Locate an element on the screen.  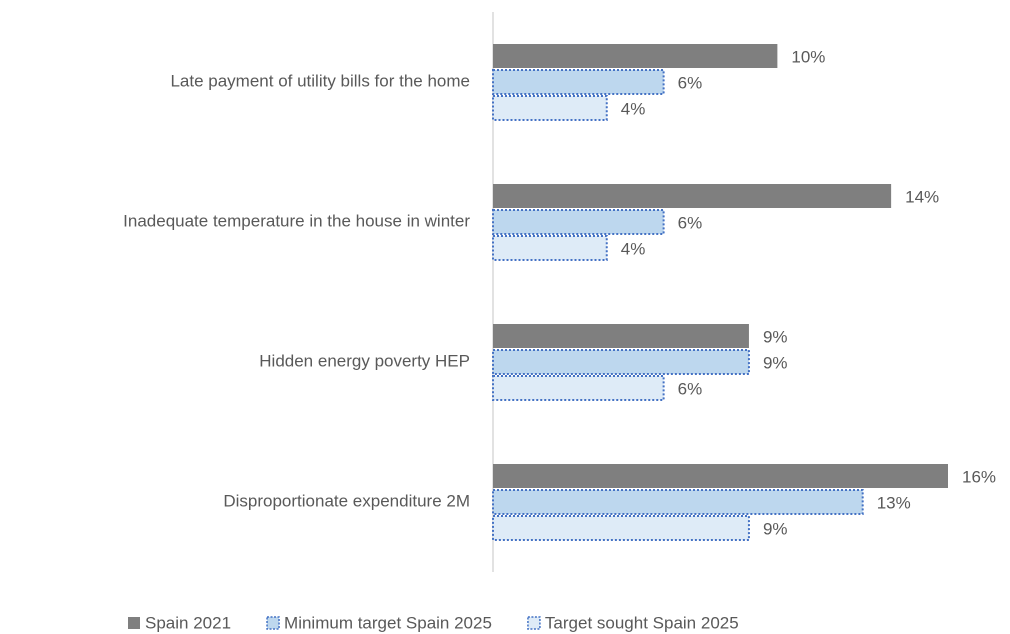
value-label: 13% is located at coordinates (894, 502).